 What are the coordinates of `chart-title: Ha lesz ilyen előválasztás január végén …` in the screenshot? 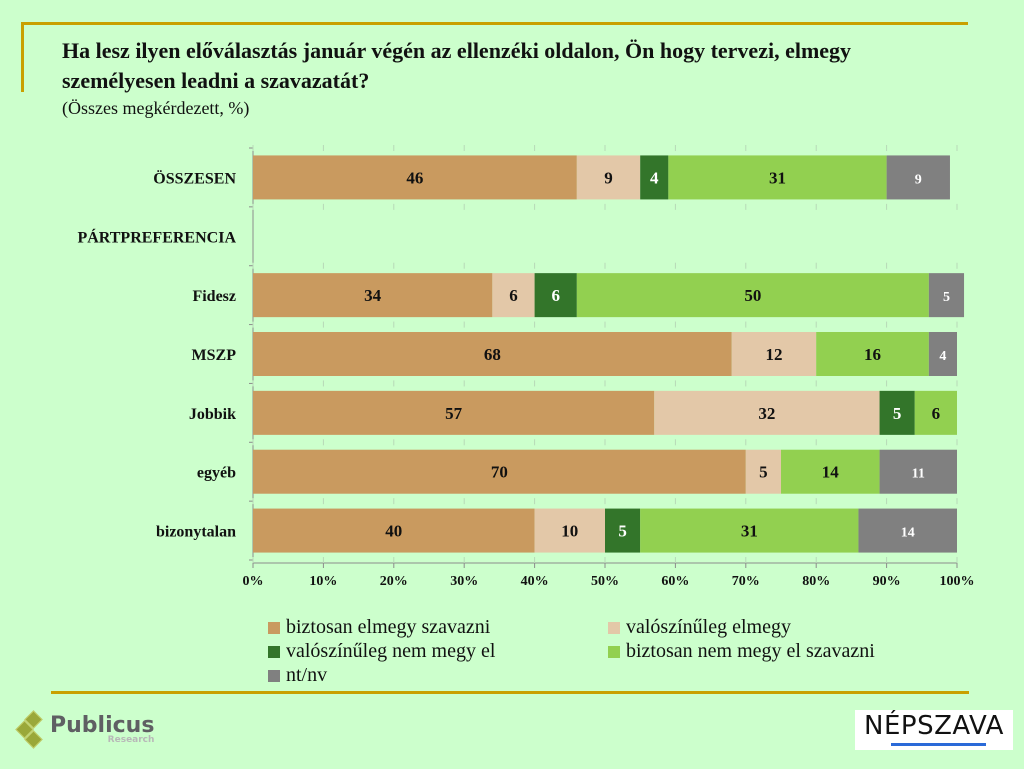 It's located at (457, 65).